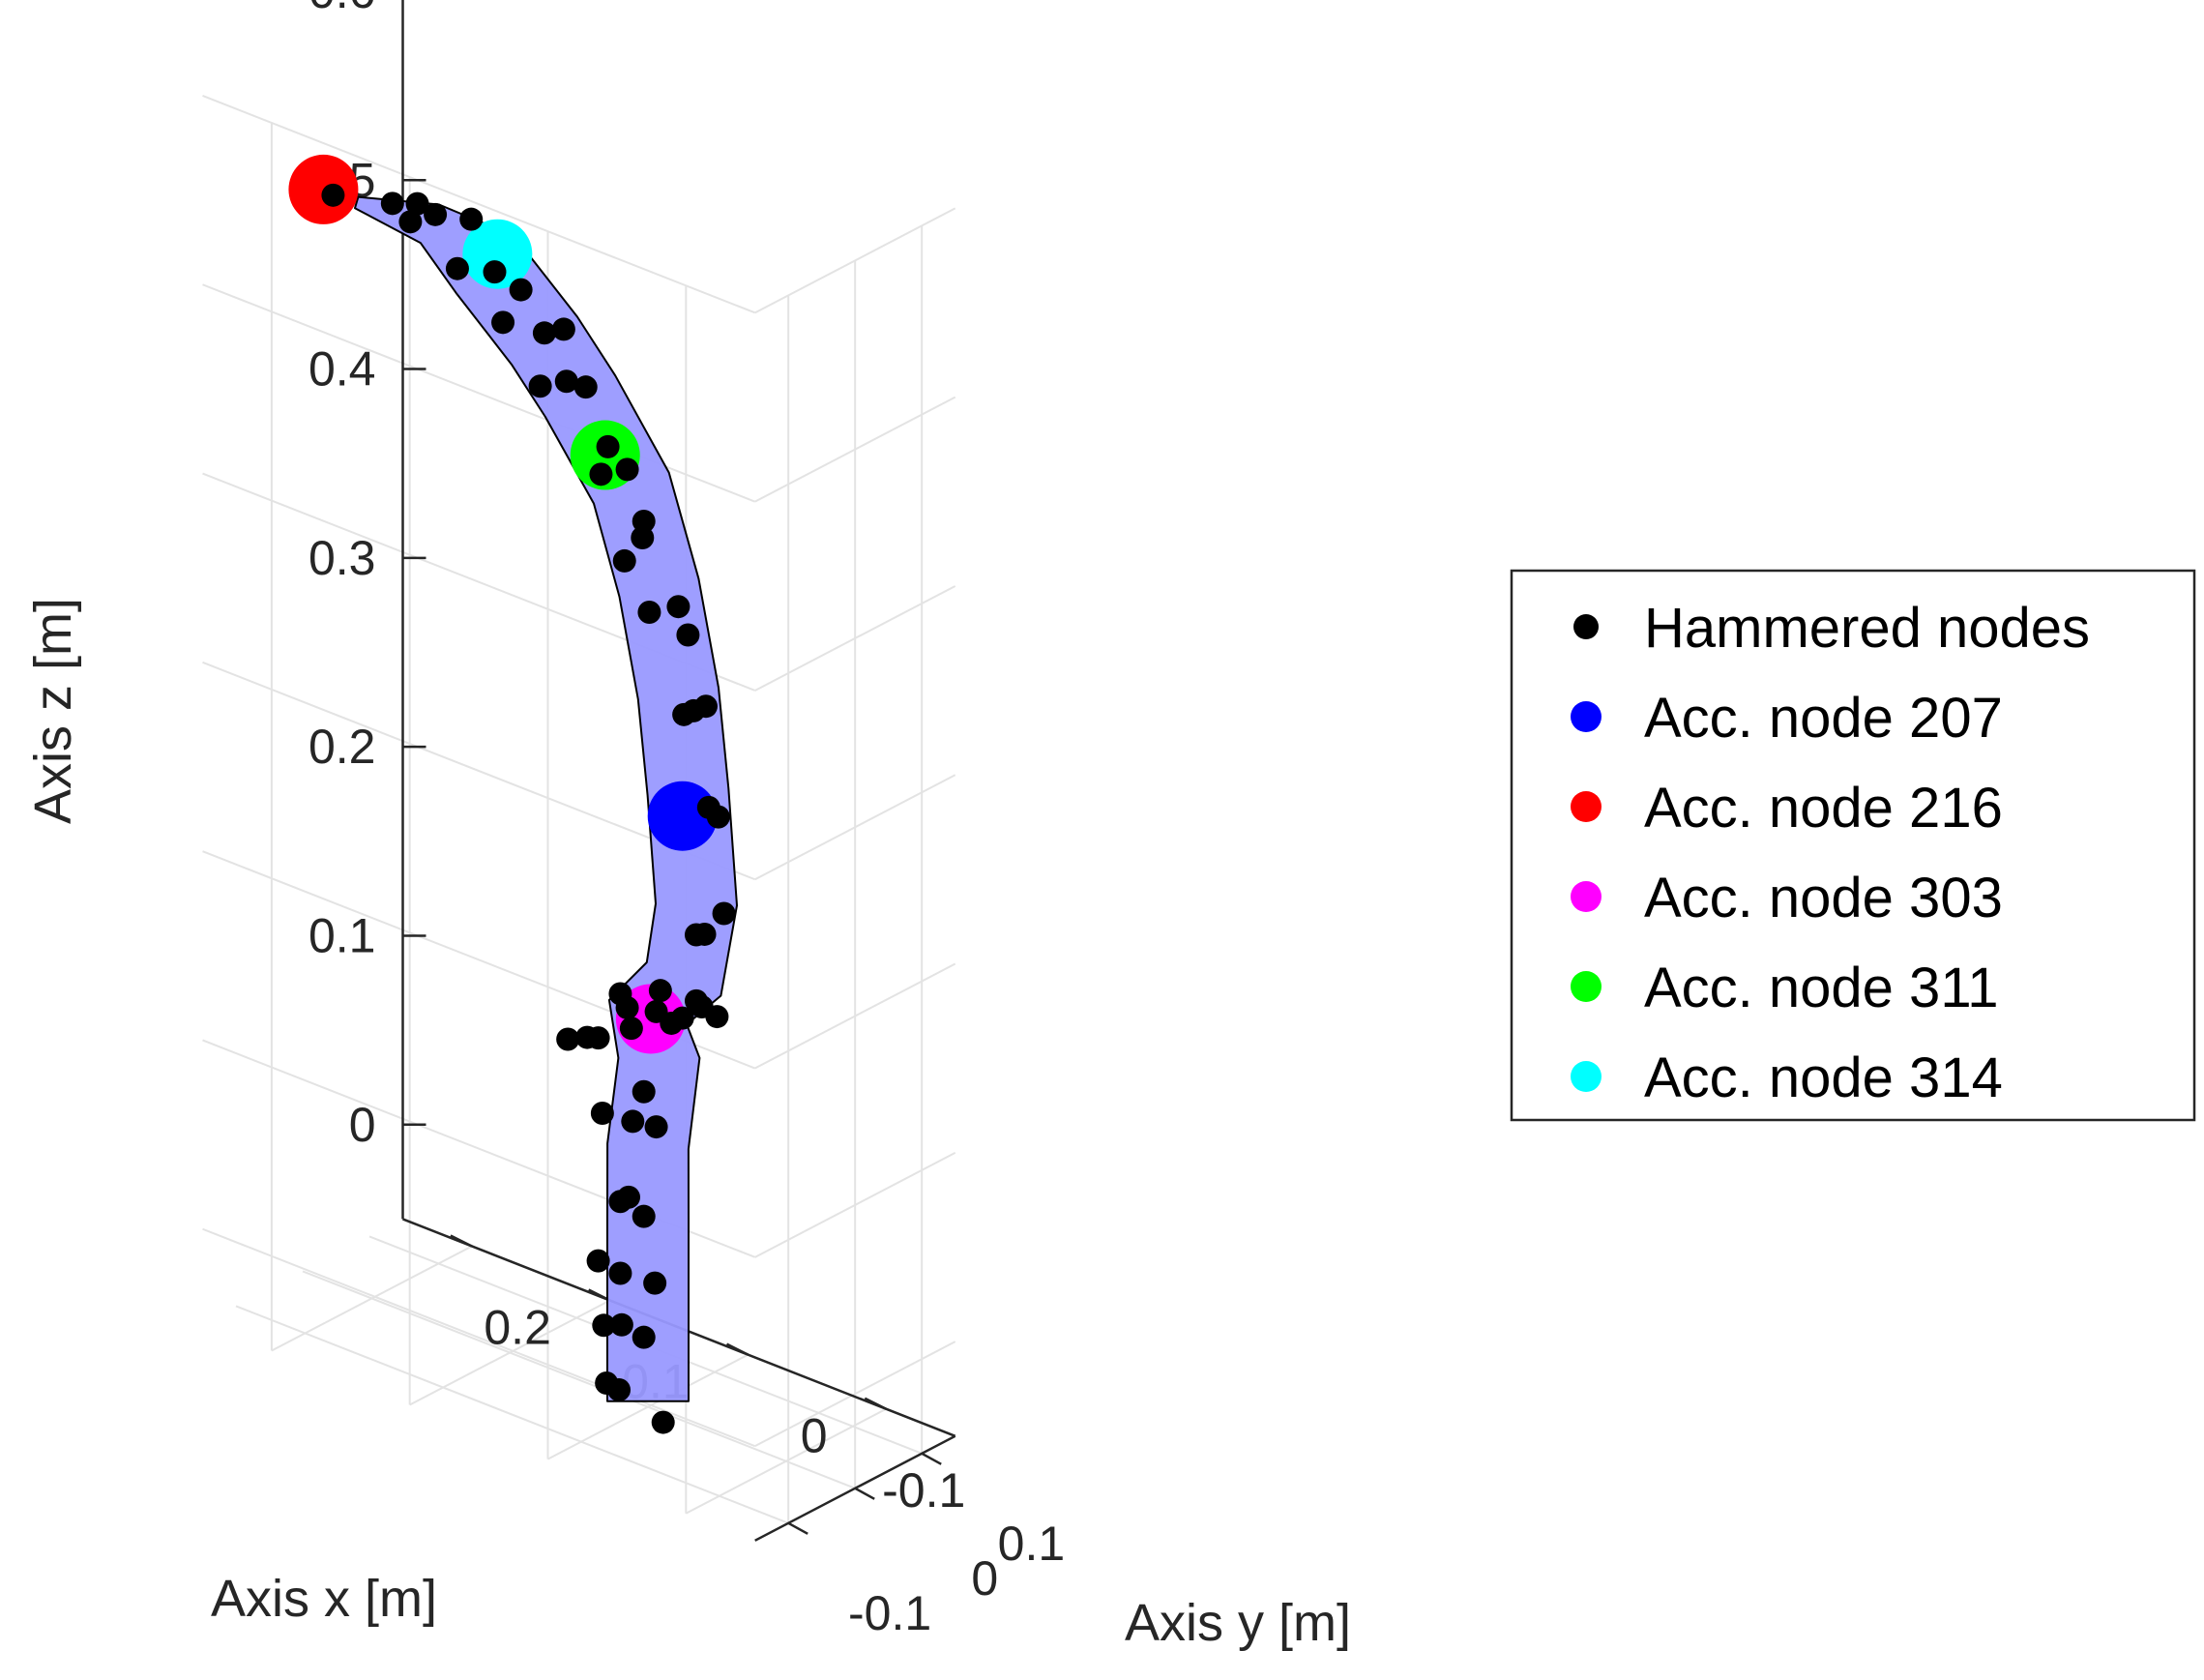 The height and width of the screenshot is (1680, 2204). I want to click on legend-label: Acc. node 314, so click(1823, 1077).